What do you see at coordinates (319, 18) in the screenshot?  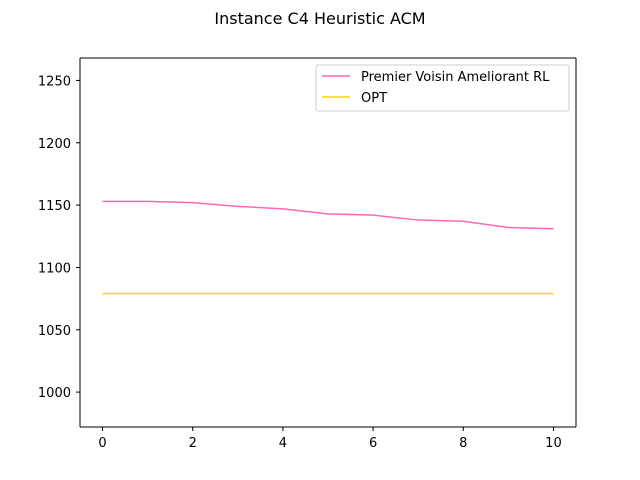 I see `chart-title: Instance C4 Heuristic ACM` at bounding box center [319, 18].